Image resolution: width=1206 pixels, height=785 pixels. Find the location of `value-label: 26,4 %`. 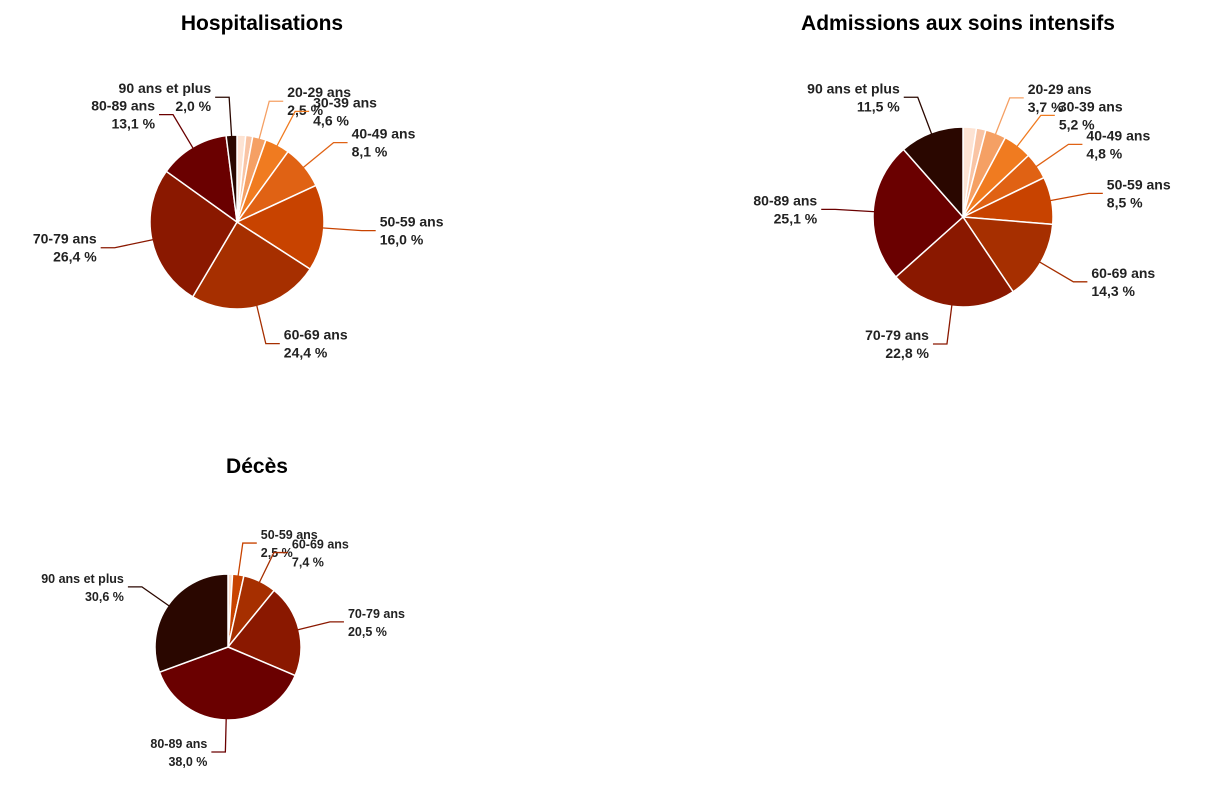

value-label: 26,4 % is located at coordinates (75, 257).